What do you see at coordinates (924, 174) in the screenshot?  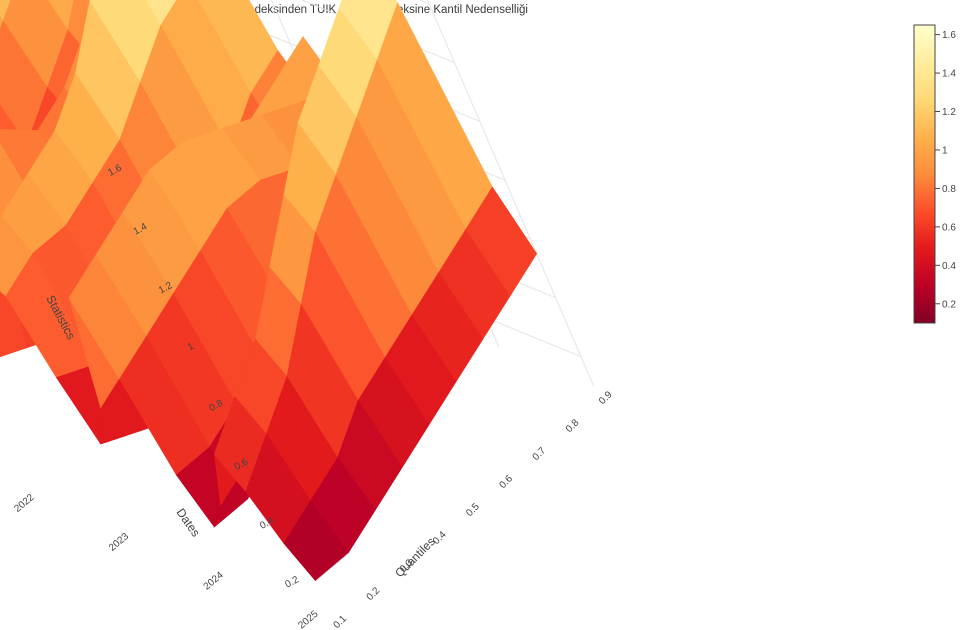 I see `colorbar-gradient` at bounding box center [924, 174].